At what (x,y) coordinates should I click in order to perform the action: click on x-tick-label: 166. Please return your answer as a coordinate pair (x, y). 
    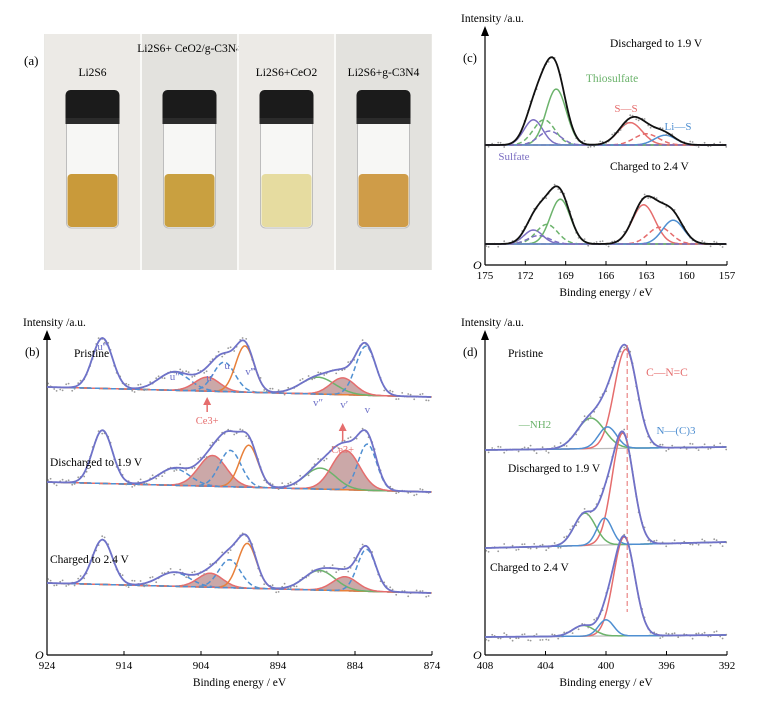
    Looking at the image, I should click on (606, 276).